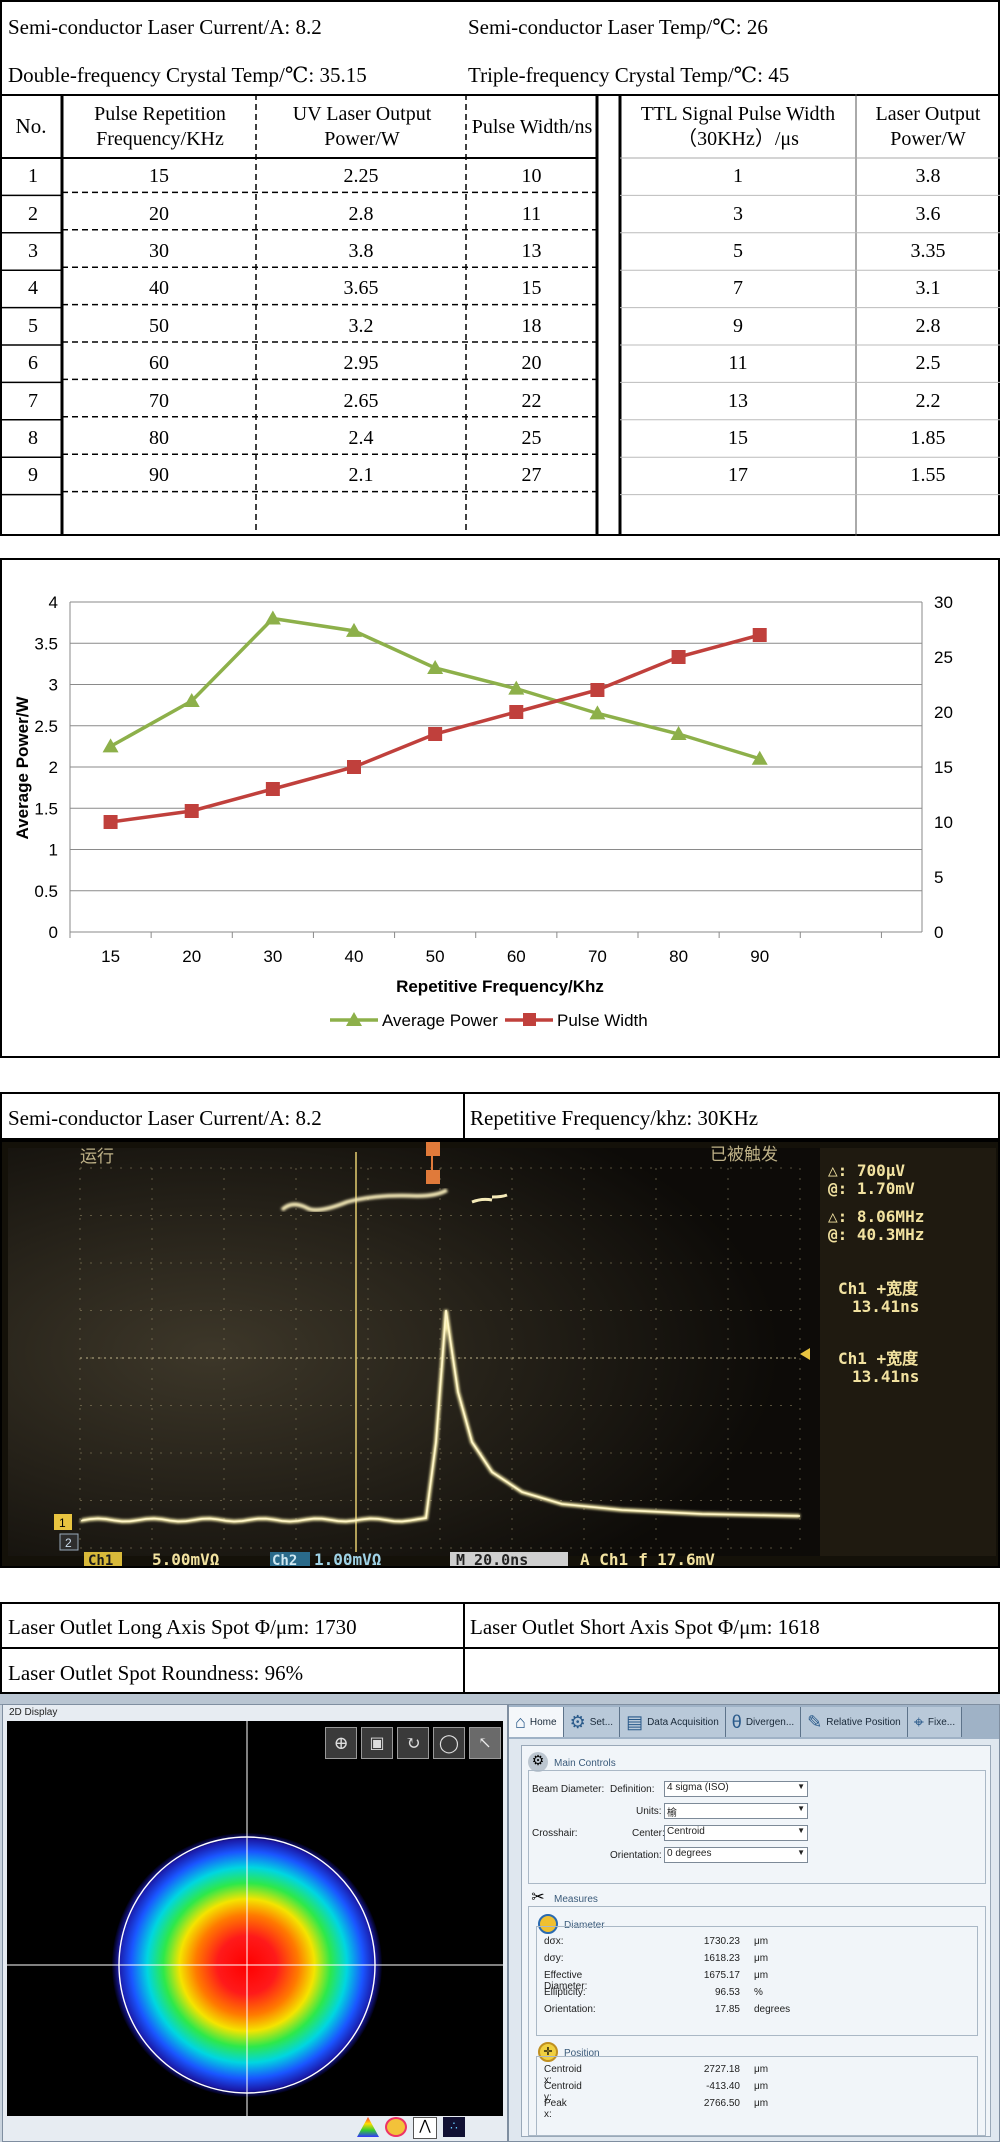 Image resolution: width=1000 pixels, height=2142 pixels. What do you see at coordinates (354, 1019) in the screenshot?
I see `legend-marker` at bounding box center [354, 1019].